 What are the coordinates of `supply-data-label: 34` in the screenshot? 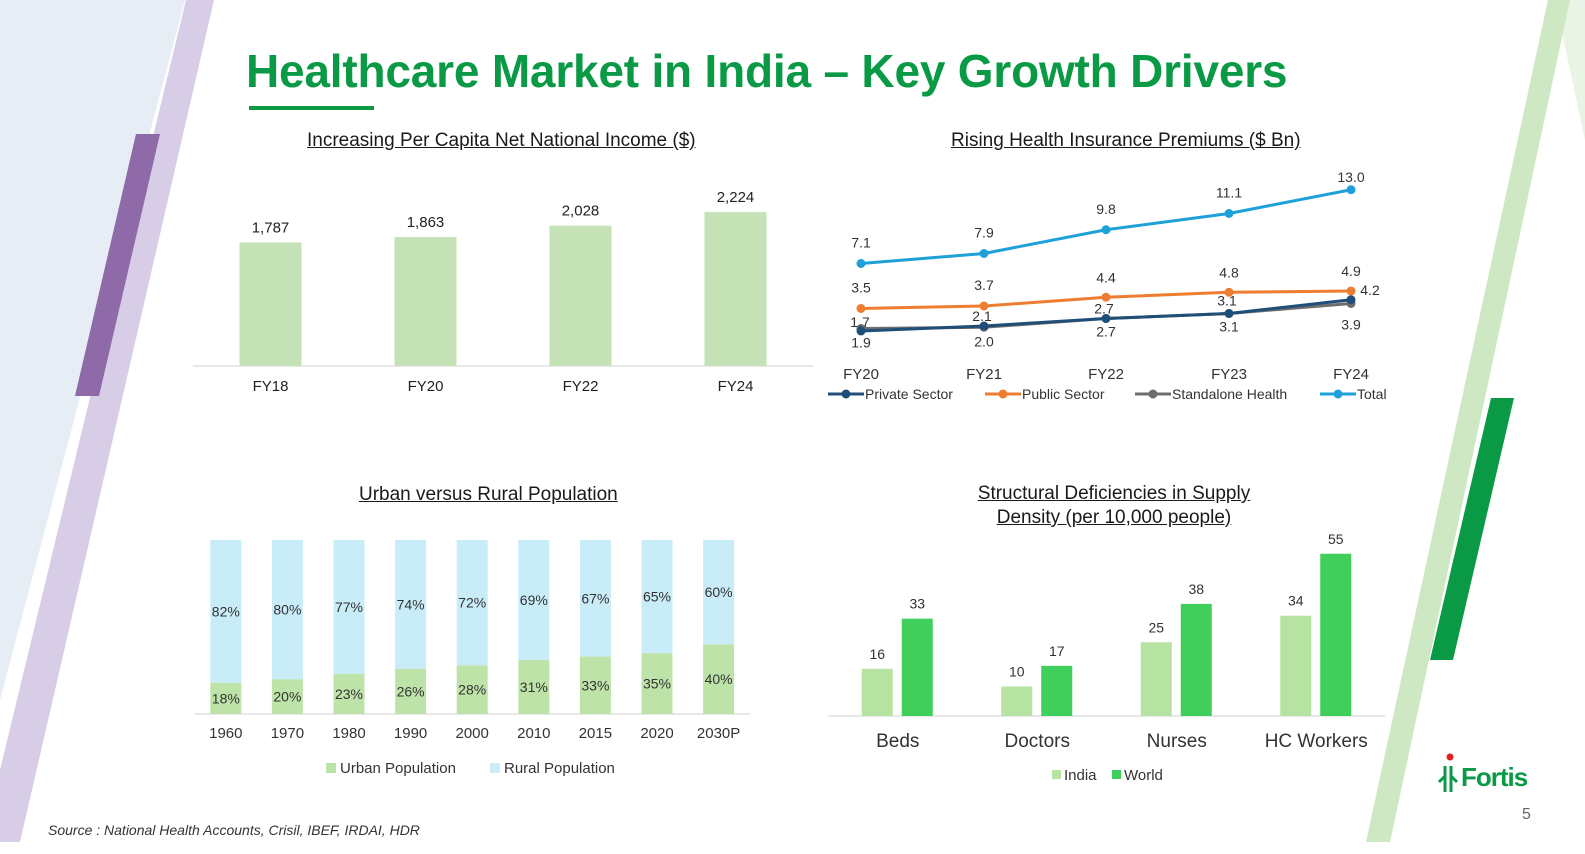 It's located at (1296, 601).